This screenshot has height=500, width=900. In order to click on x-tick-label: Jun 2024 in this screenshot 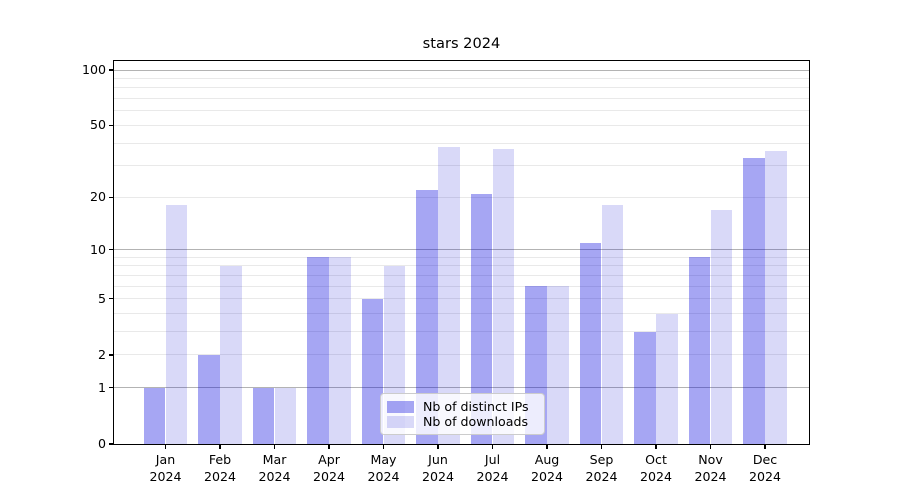, I will do `click(438, 468)`.